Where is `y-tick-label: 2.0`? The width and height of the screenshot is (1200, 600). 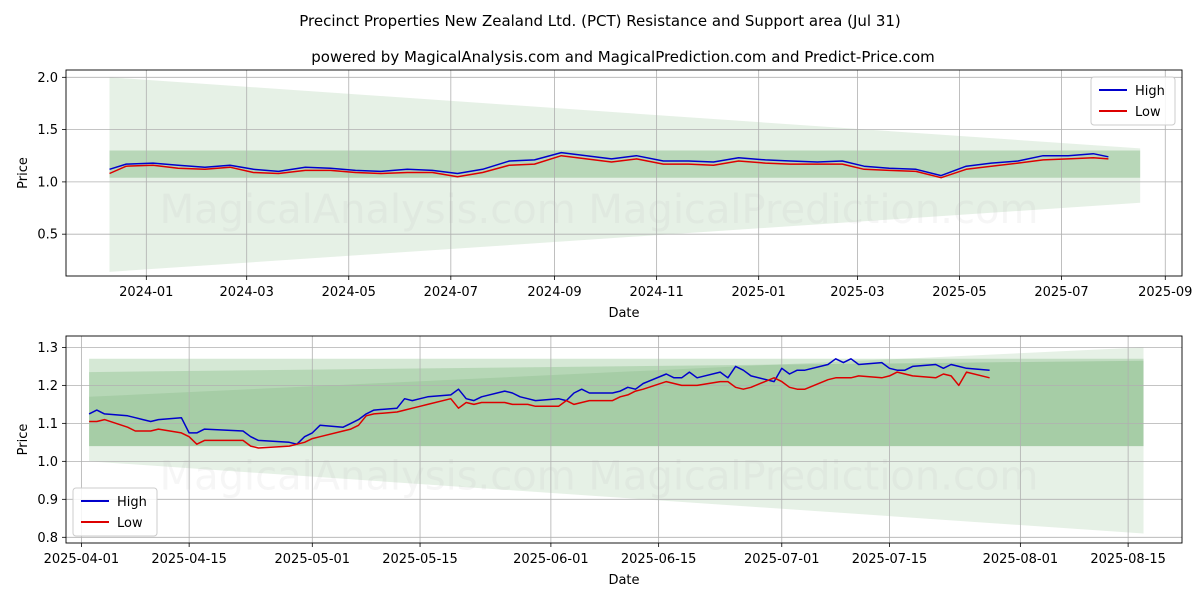 y-tick-label: 2.0 is located at coordinates (47, 78).